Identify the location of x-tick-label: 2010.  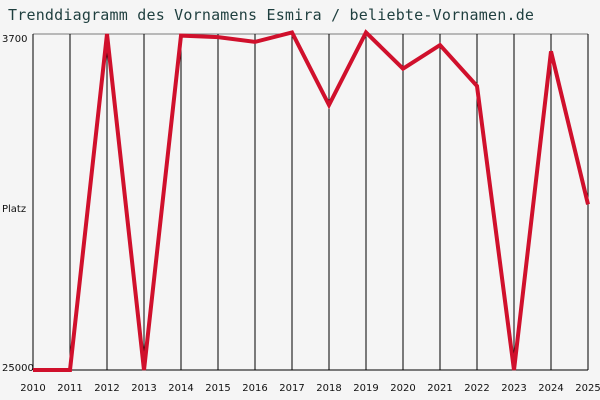
(32, 388).